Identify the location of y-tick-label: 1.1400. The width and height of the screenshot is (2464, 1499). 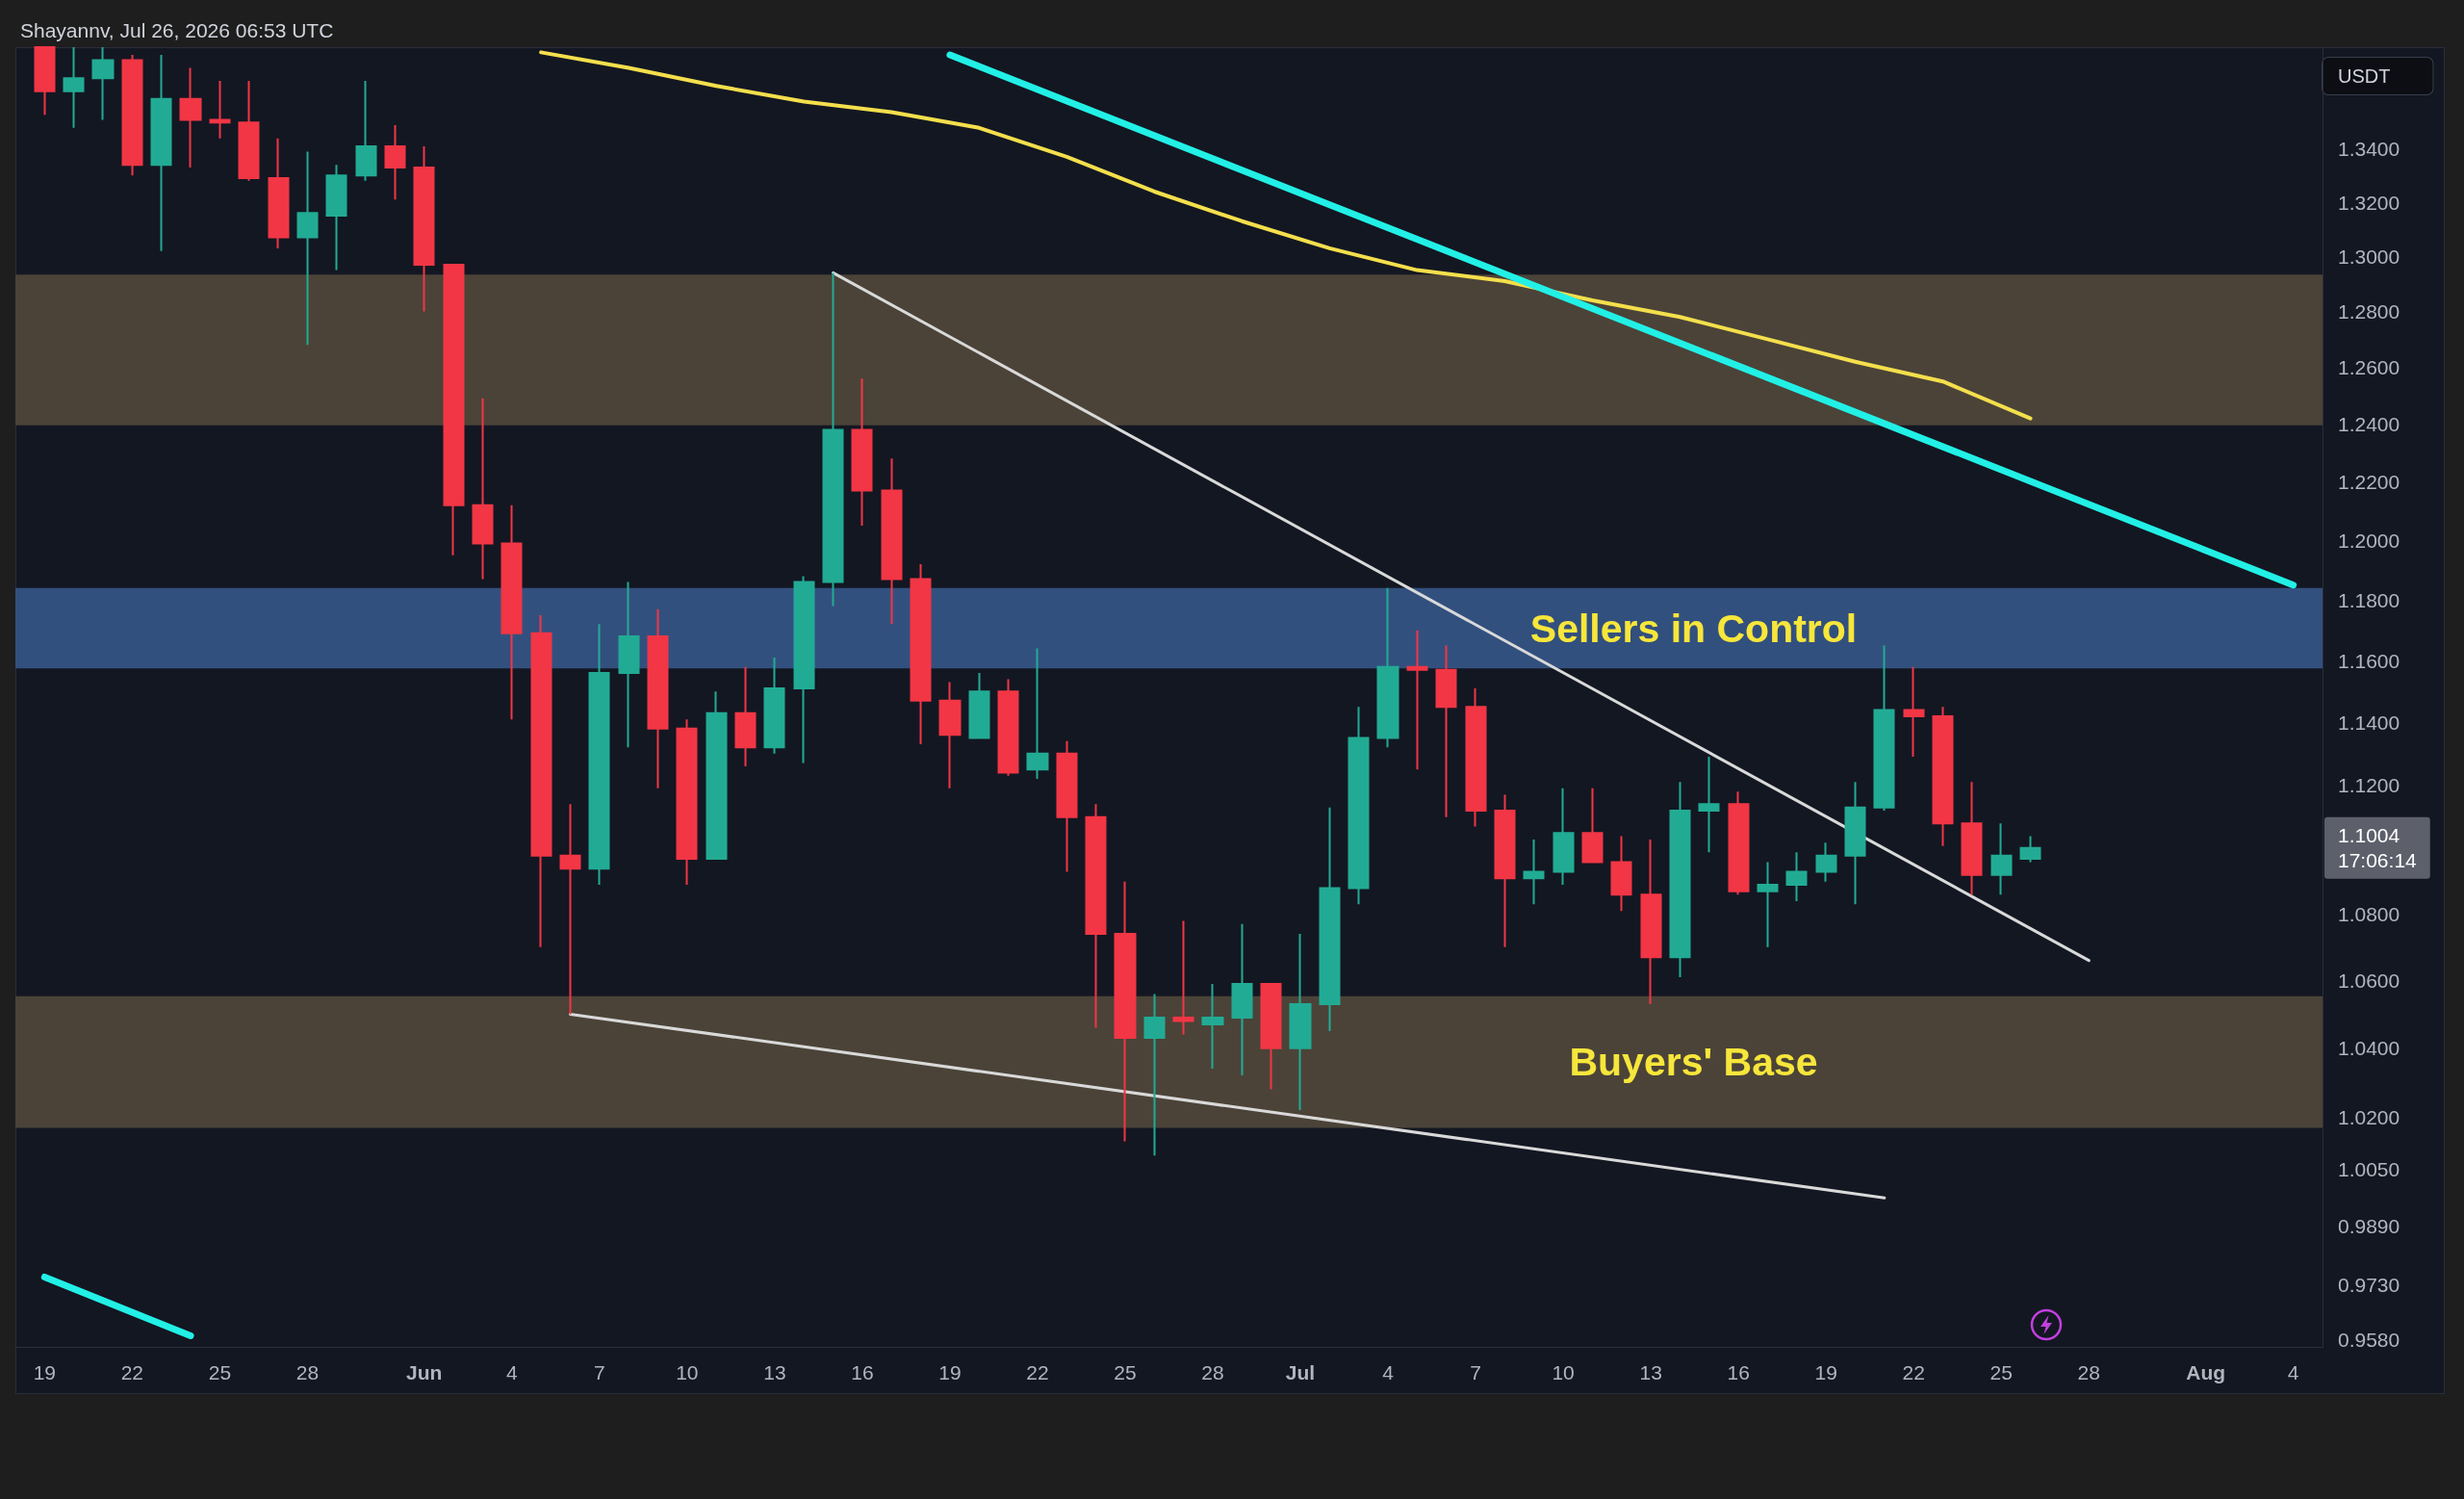
(2369, 722).